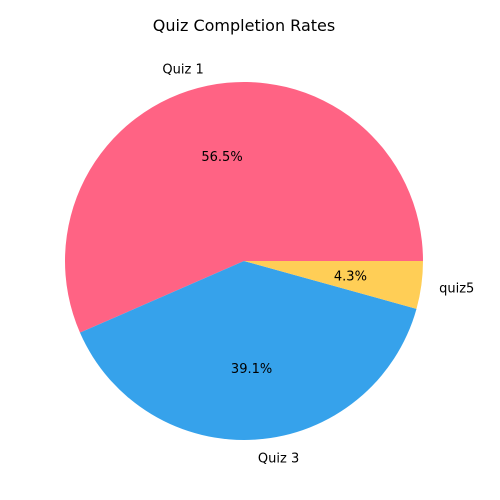  I want to click on slice-percent-label: 56.5%, so click(221, 157).